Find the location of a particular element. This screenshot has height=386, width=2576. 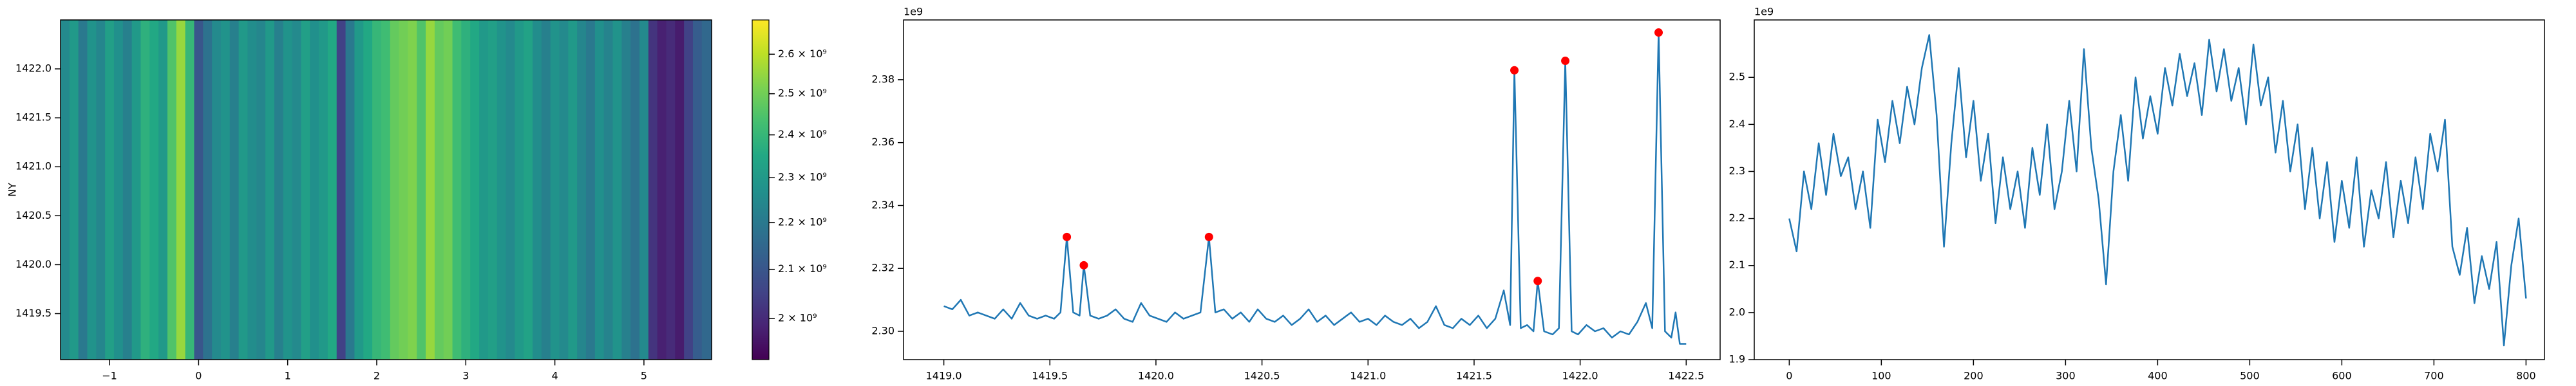

x-tick-label: −1 is located at coordinates (109, 376).